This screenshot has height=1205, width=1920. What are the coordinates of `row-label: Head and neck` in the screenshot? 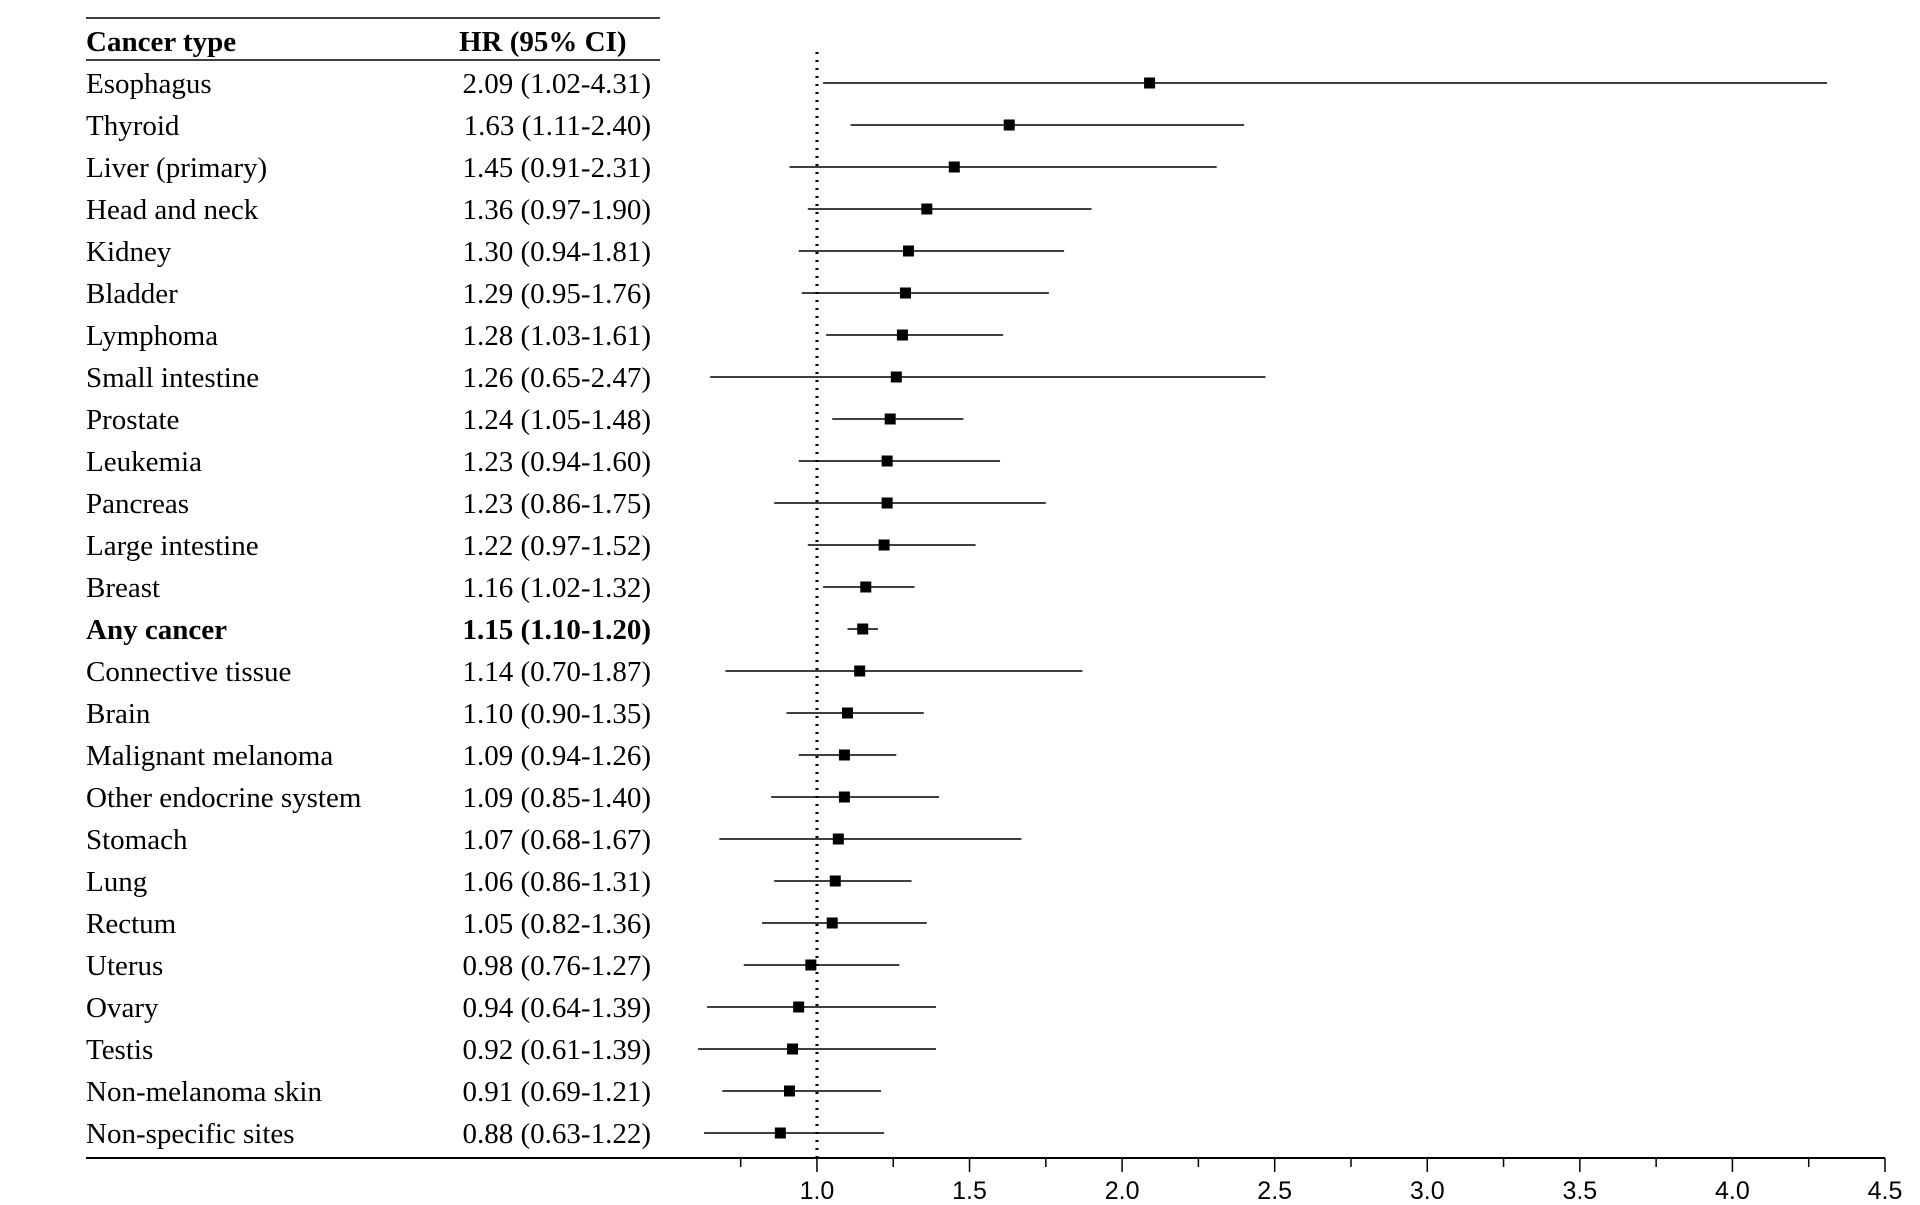 It's located at (172, 210).